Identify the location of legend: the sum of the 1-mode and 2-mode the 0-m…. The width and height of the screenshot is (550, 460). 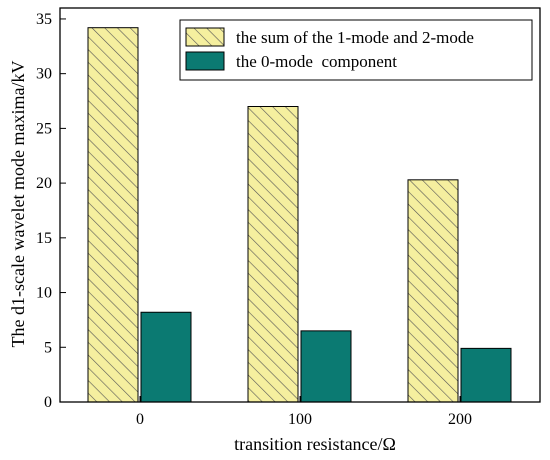
(356, 50).